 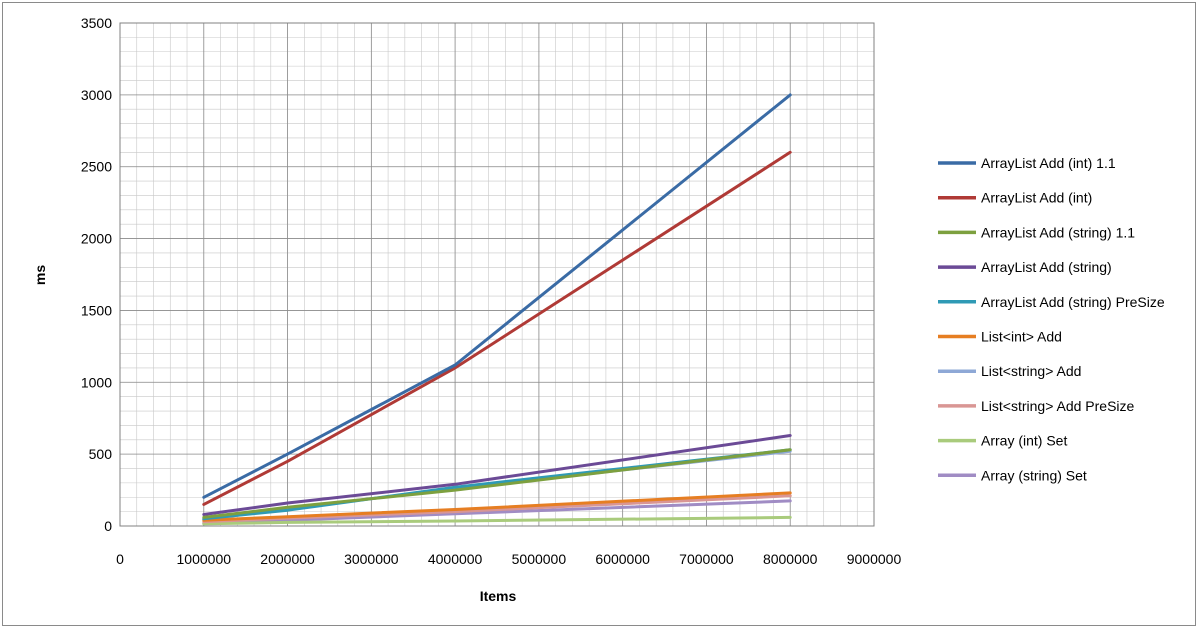 What do you see at coordinates (1024, 441) in the screenshot?
I see `legend-label: Array (int) Set` at bounding box center [1024, 441].